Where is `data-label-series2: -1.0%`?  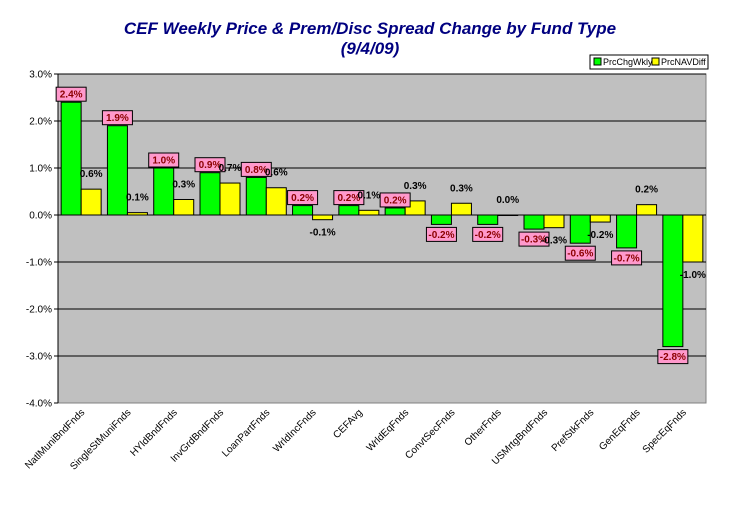
data-label-series2: -1.0% is located at coordinates (693, 275).